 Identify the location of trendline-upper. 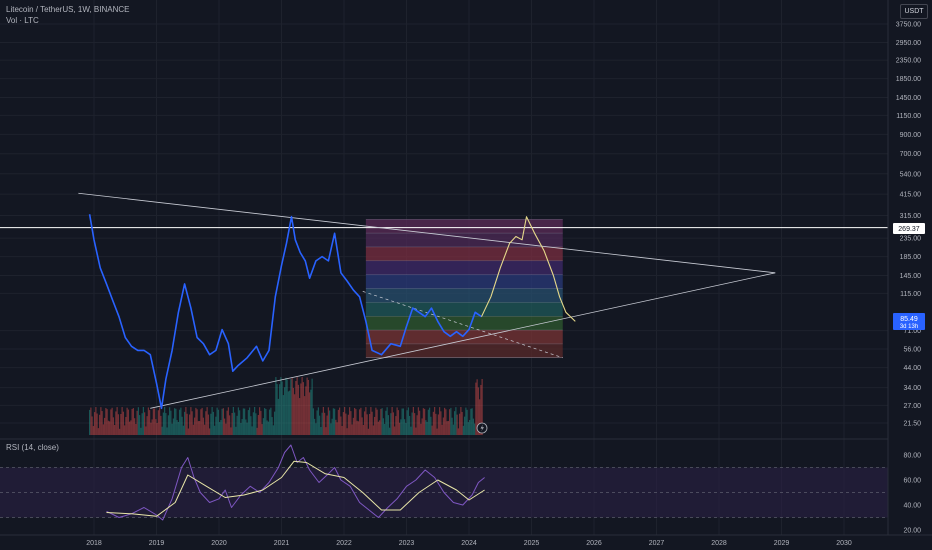
(427, 233).